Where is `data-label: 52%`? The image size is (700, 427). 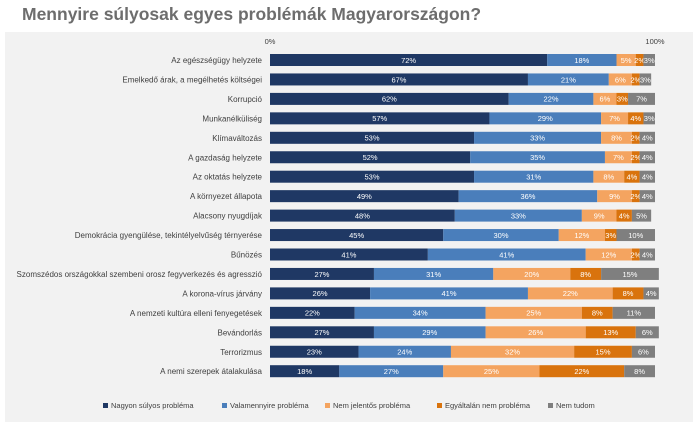
data-label: 52% is located at coordinates (370, 157).